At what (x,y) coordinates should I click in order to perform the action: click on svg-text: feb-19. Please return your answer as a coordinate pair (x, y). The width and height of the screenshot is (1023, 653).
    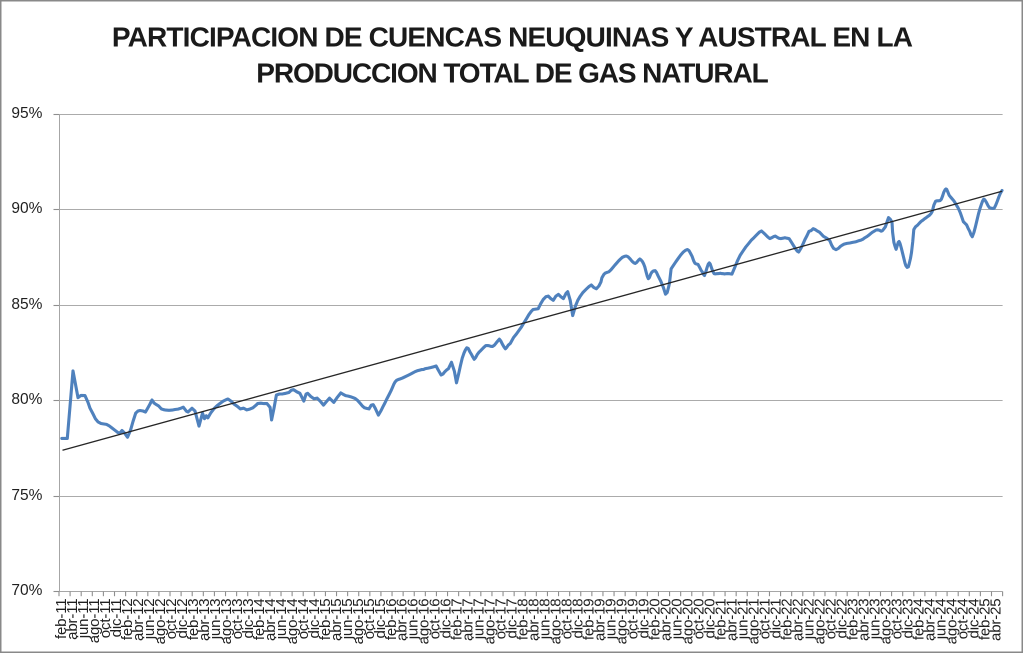
    Looking at the image, I should click on (589, 620).